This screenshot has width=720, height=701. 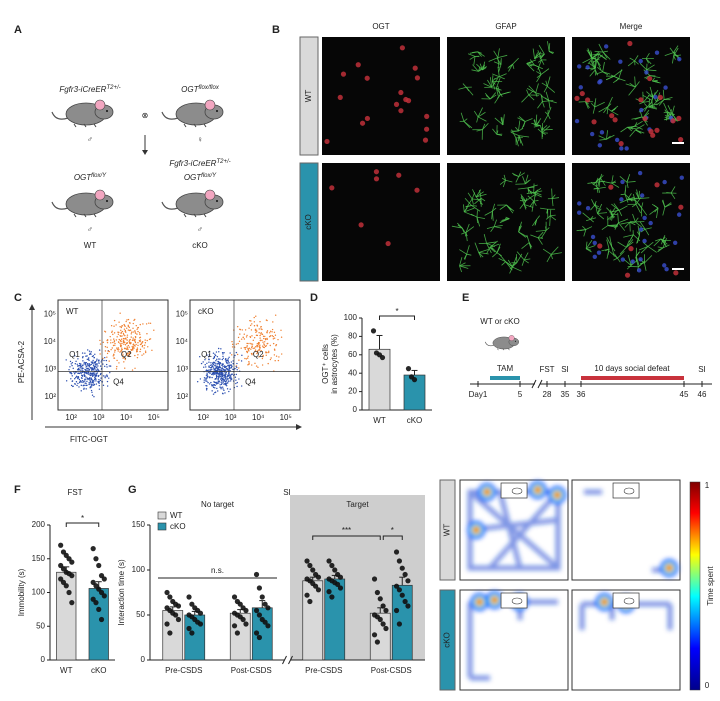 I want to click on group-label: WT or cKO, so click(x=499, y=321).